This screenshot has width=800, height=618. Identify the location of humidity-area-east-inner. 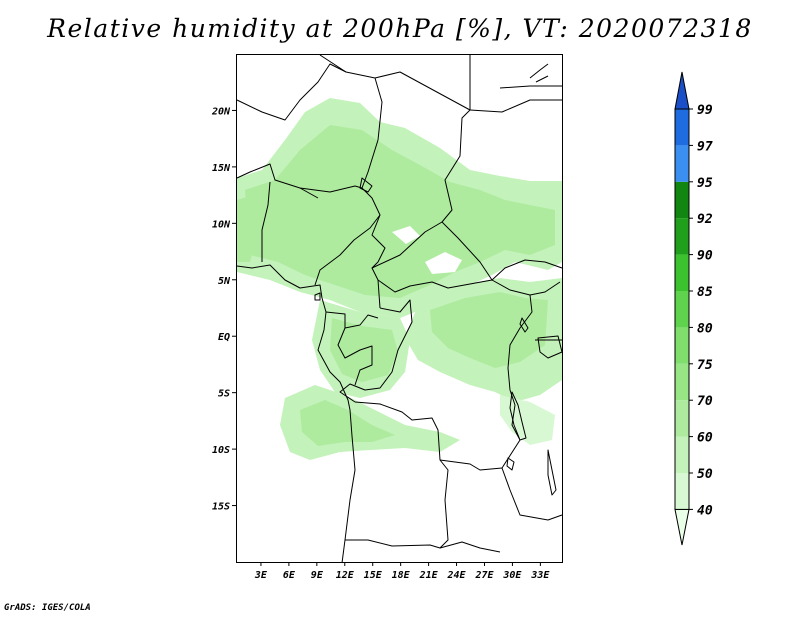
(489, 330).